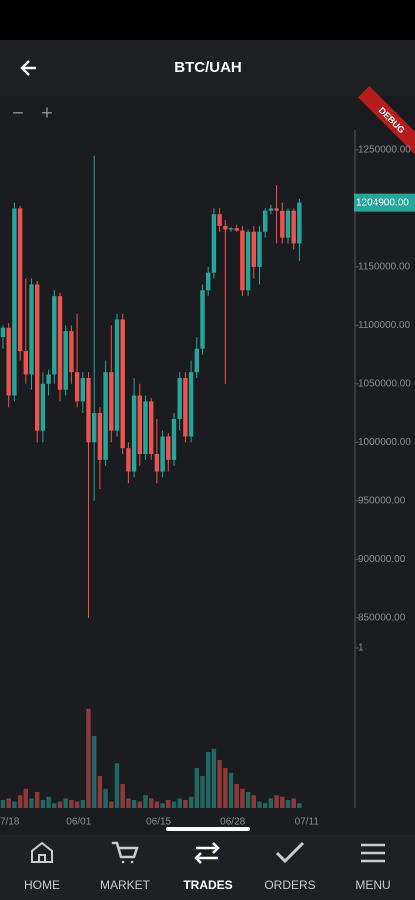  What do you see at coordinates (382, 559) in the screenshot?
I see `y-tick-label: 900000.00` at bounding box center [382, 559].